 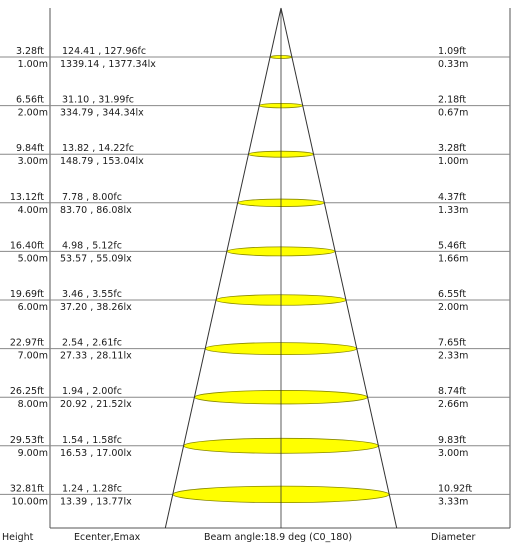 I want to click on illuminance-lx-label: 20.92 , 21.52lx, so click(x=96, y=404).